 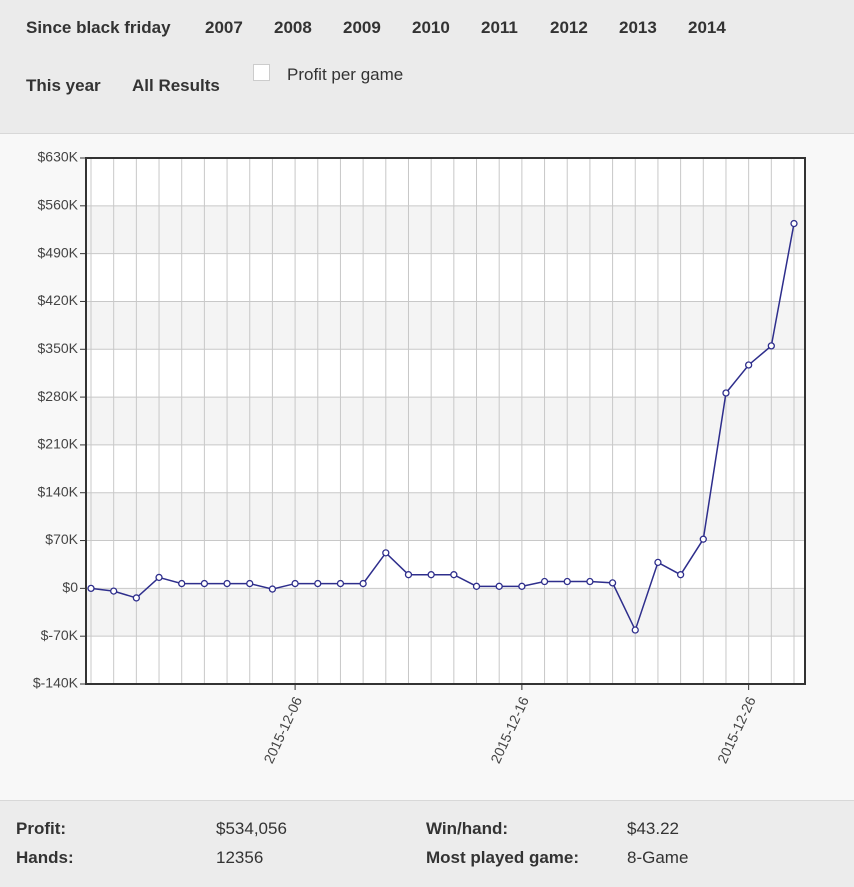 What do you see at coordinates (98, 27) in the screenshot?
I see `filter-link: Since black friday` at bounding box center [98, 27].